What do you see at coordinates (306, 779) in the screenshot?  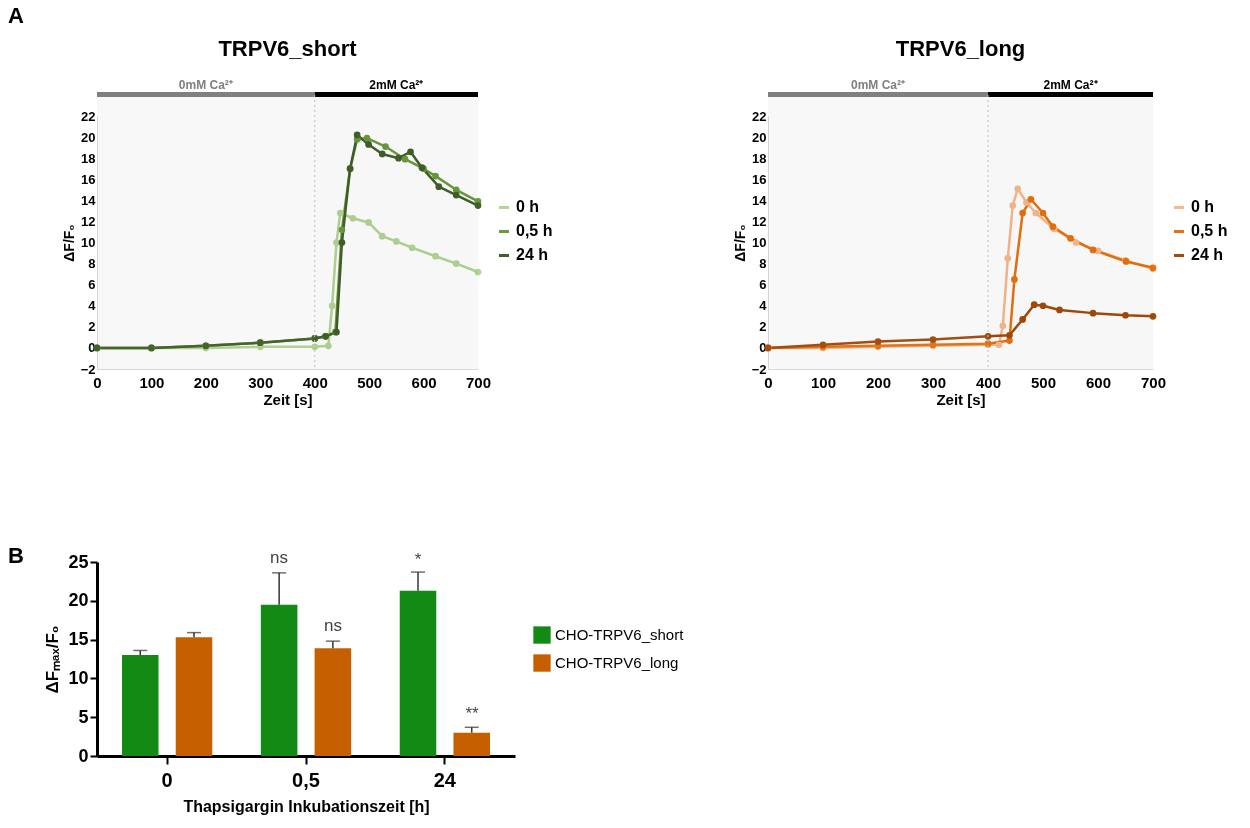 I see `x-tick-label: 0,5` at bounding box center [306, 779].